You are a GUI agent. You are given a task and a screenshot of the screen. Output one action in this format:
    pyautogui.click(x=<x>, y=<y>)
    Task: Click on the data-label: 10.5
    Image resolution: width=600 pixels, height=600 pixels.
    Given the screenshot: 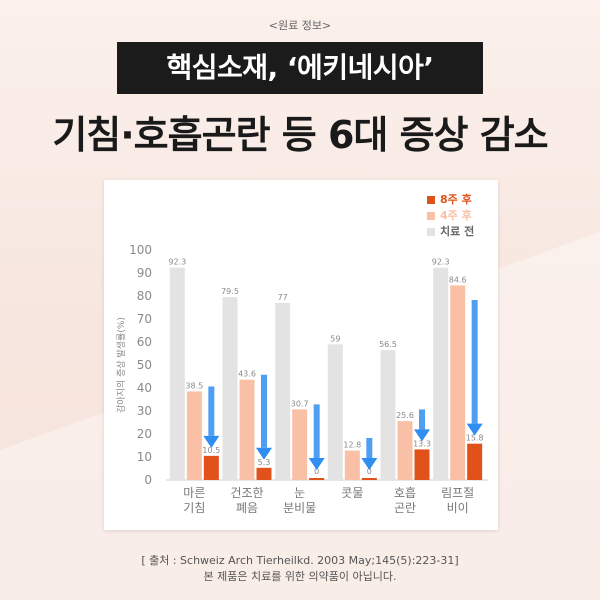 What is the action you would take?
    pyautogui.click(x=211, y=450)
    